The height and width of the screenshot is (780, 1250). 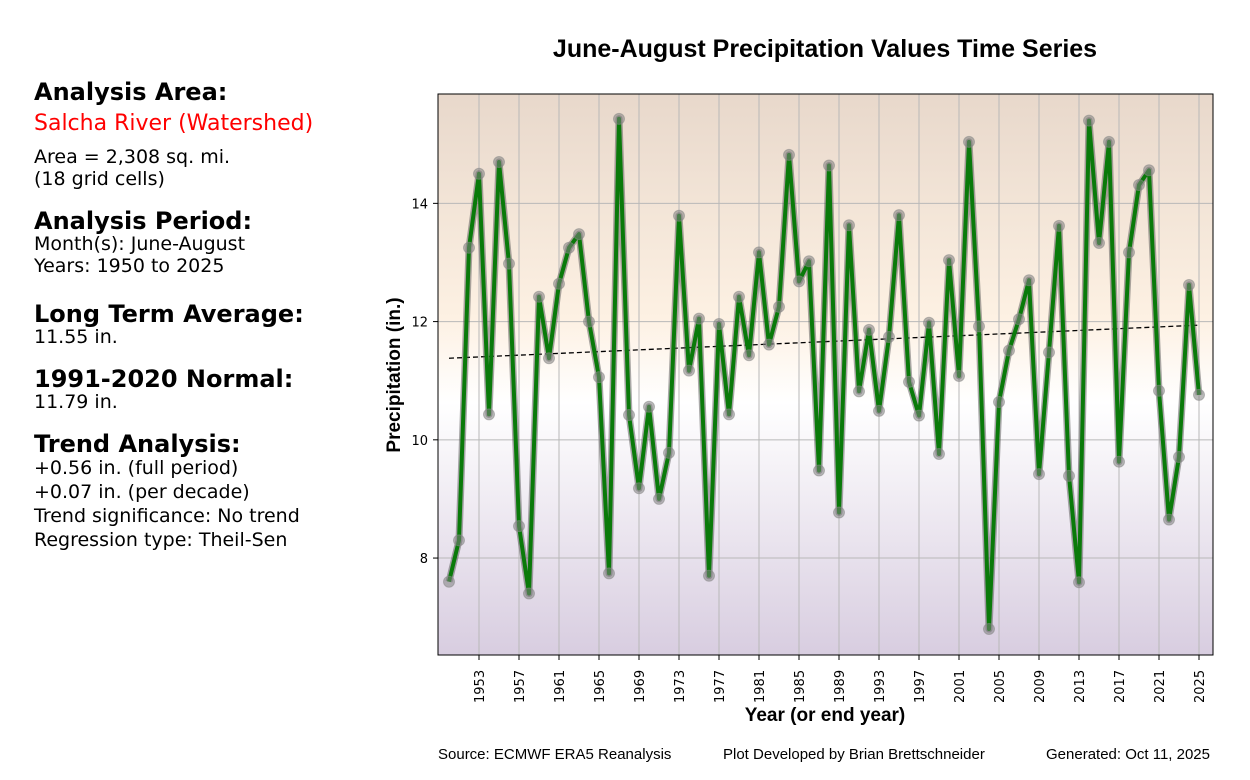 I want to click on regression-type: Regression type: Theil-Sen, so click(x=161, y=540).